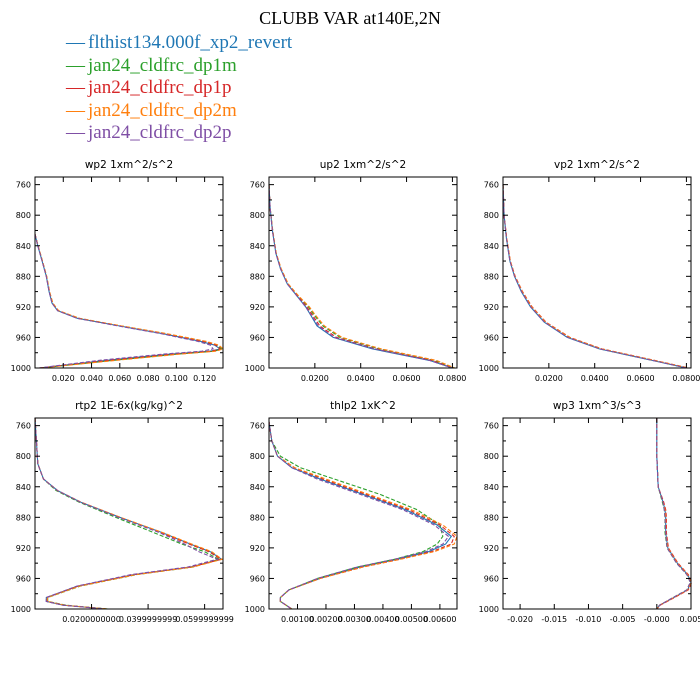 The width and height of the screenshot is (700, 700). What do you see at coordinates (91, 378) in the screenshot?
I see `x-tick-label: 0.040` at bounding box center [91, 378].